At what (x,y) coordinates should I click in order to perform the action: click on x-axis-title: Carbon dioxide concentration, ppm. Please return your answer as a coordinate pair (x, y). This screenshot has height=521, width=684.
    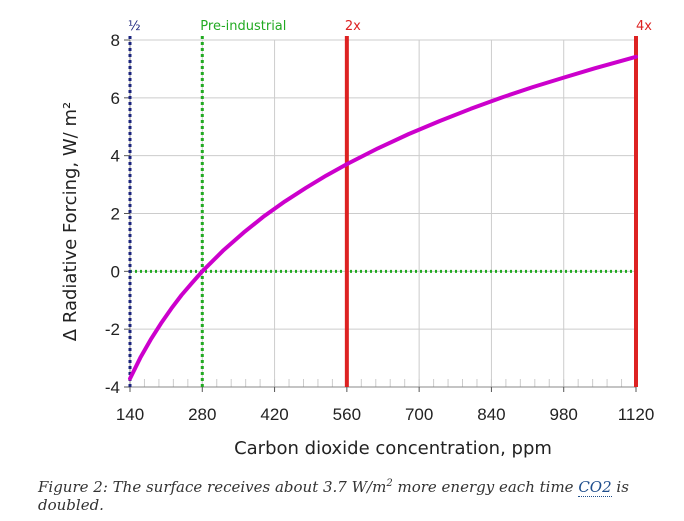
    Looking at the image, I should click on (393, 448).